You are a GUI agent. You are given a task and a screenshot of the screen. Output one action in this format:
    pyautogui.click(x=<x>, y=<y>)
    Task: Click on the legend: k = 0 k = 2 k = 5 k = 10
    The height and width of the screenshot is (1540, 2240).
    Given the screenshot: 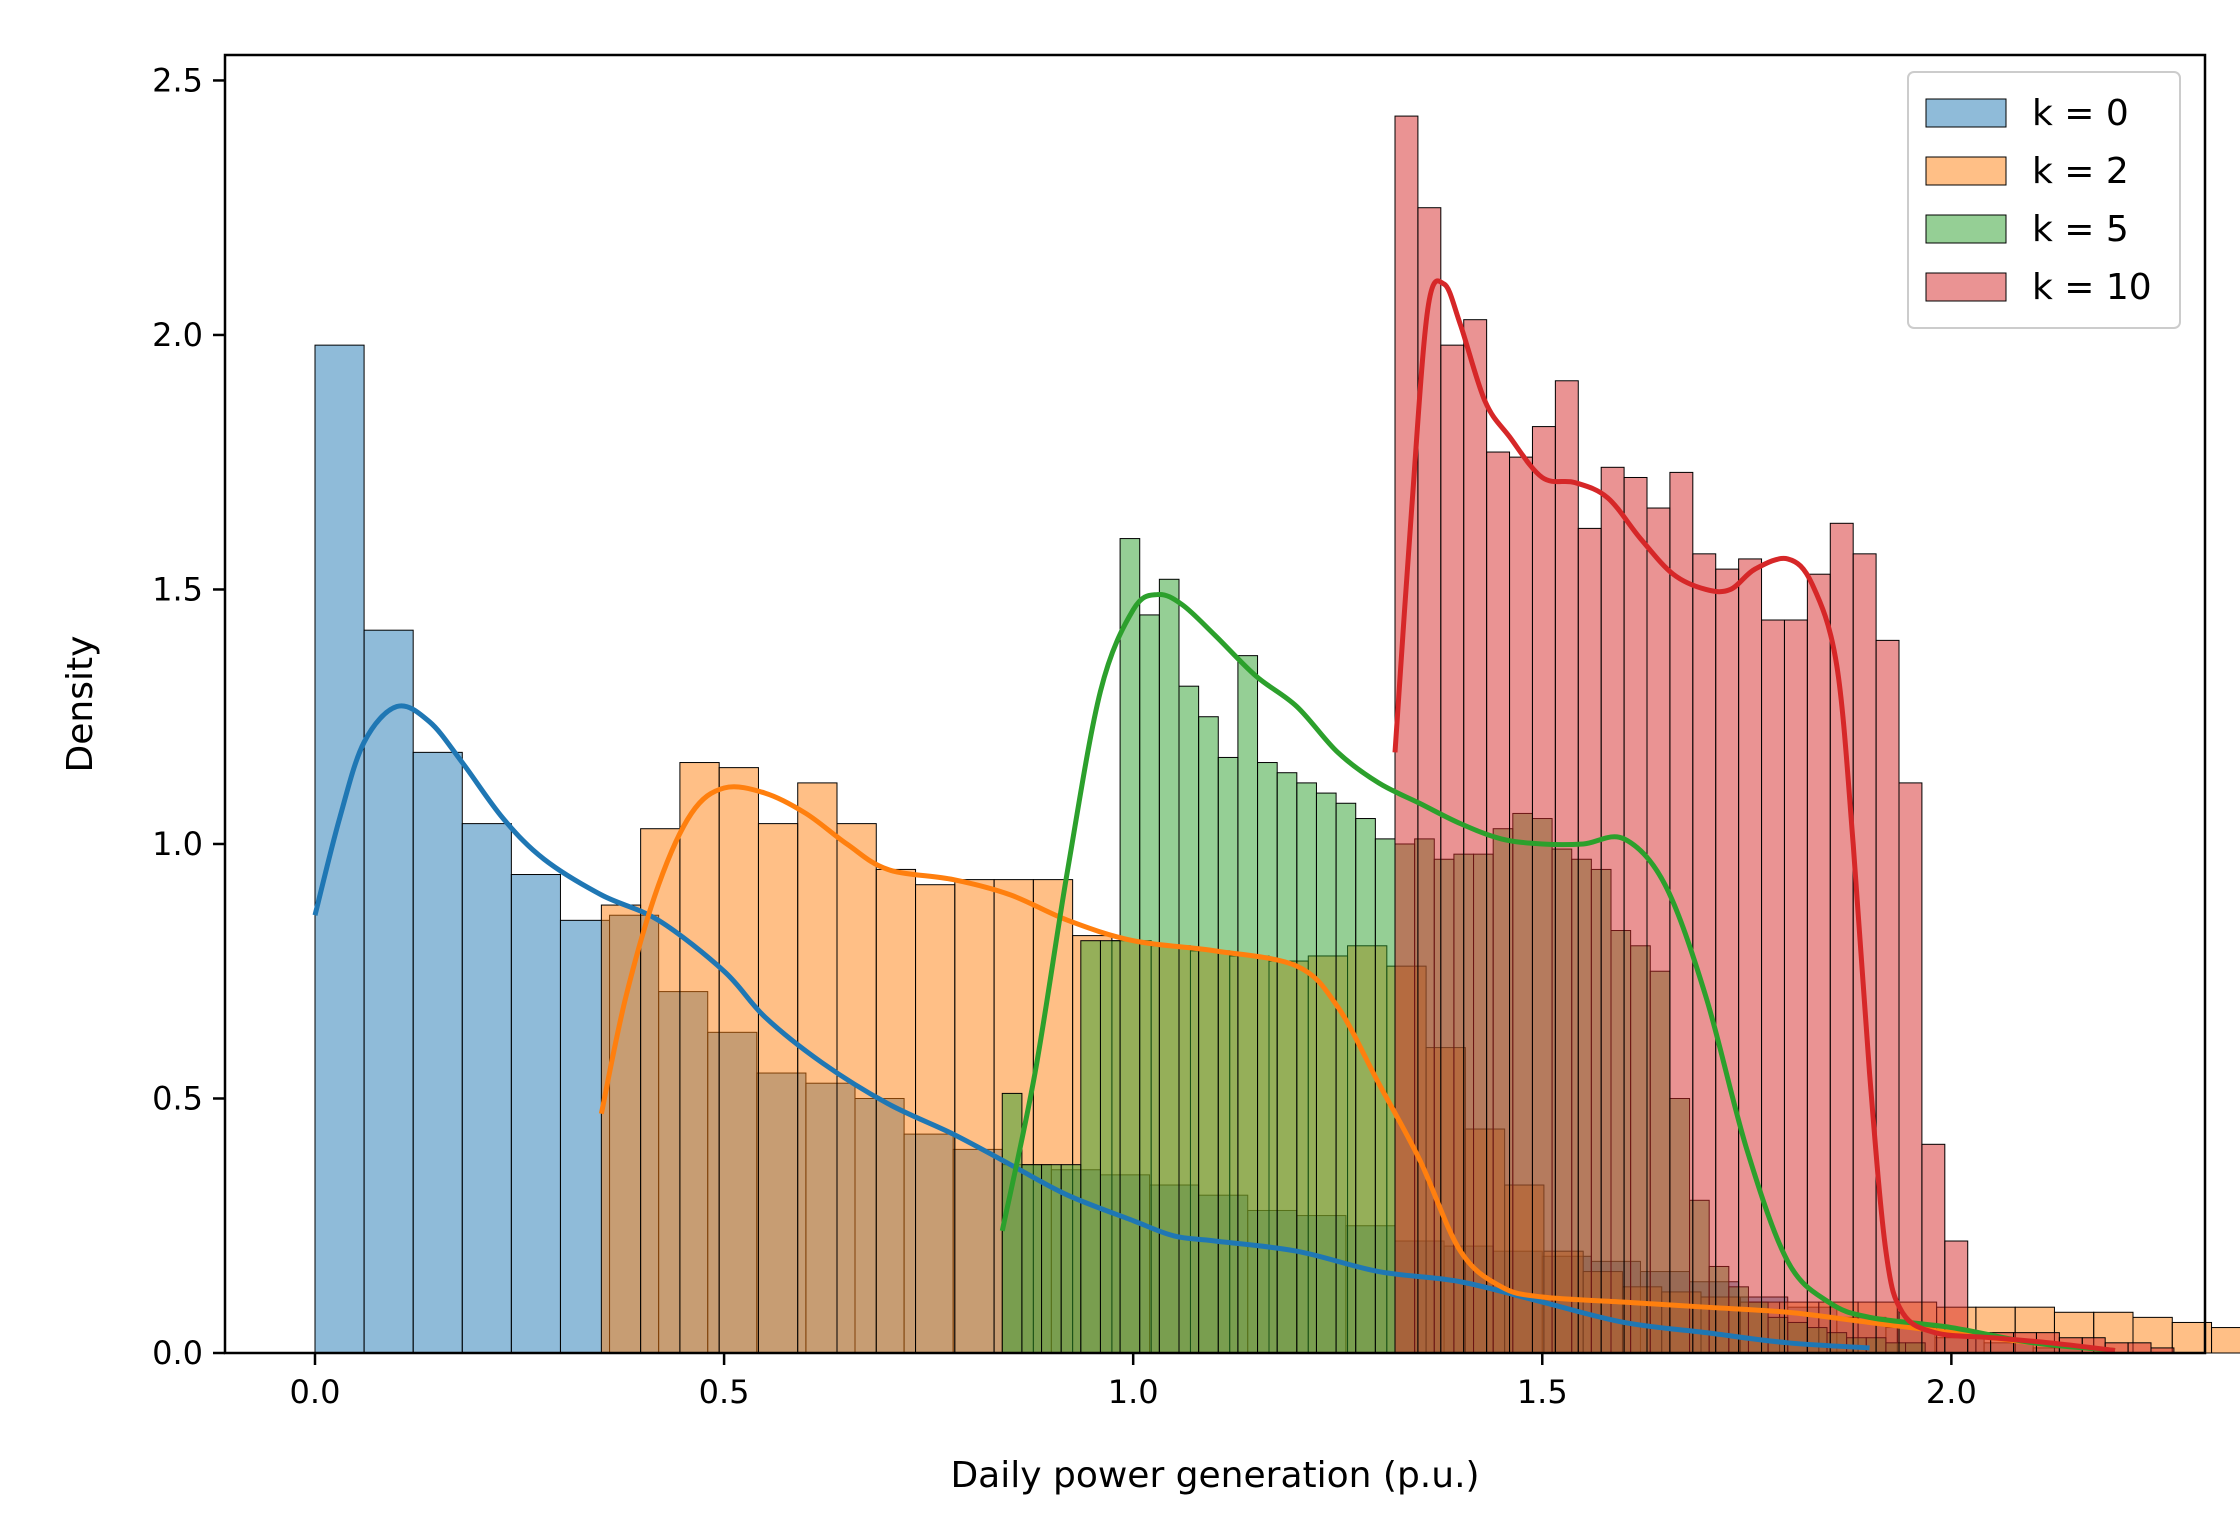 What is the action you would take?
    pyautogui.click(x=2044, y=200)
    